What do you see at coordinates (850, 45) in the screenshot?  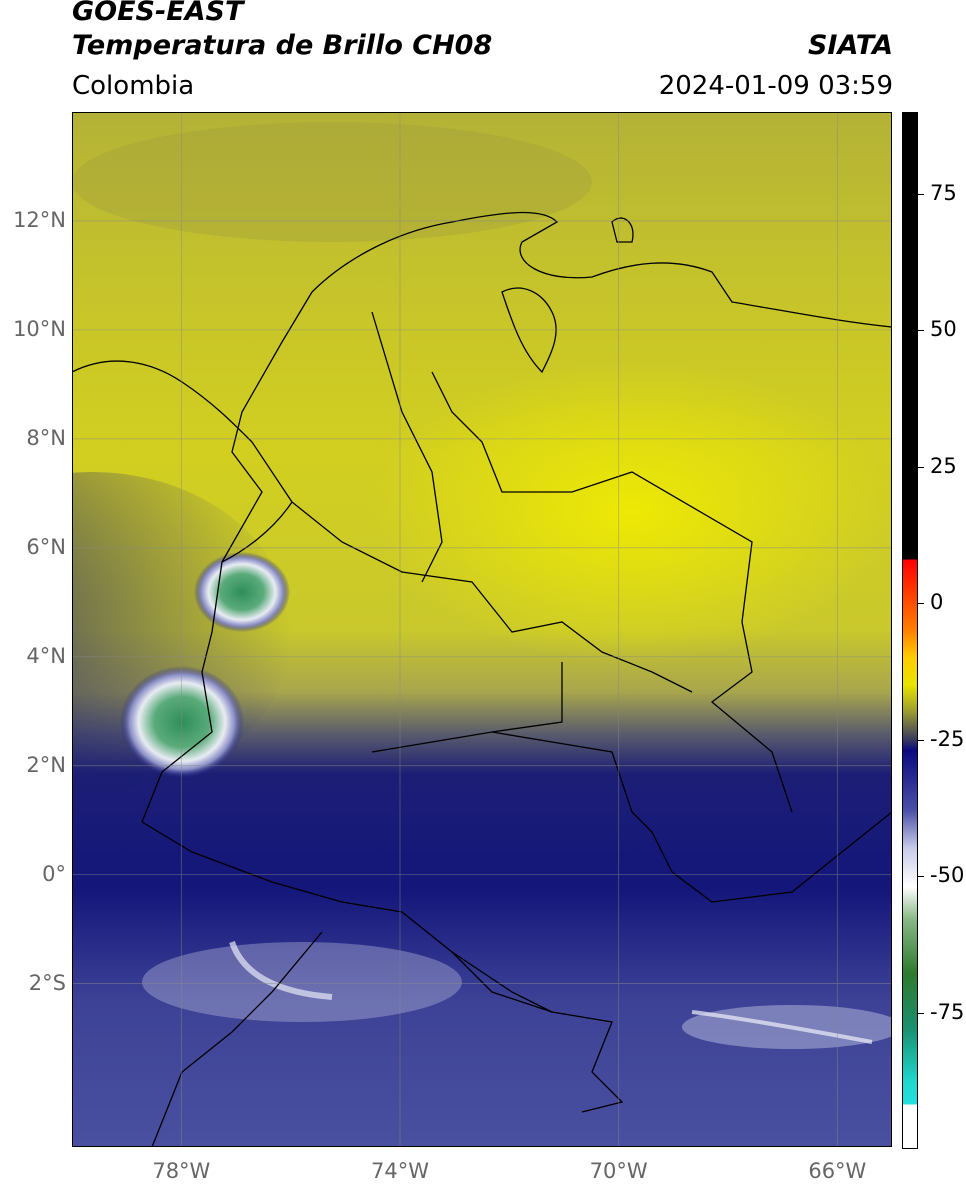 I see `organization-label: SIATA` at bounding box center [850, 45].